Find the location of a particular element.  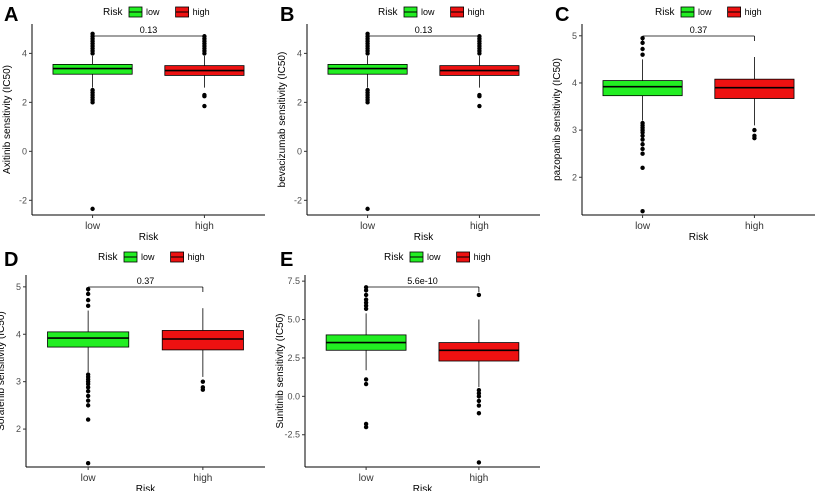

y-tick-label: 7.5 is located at coordinates (293, 281).